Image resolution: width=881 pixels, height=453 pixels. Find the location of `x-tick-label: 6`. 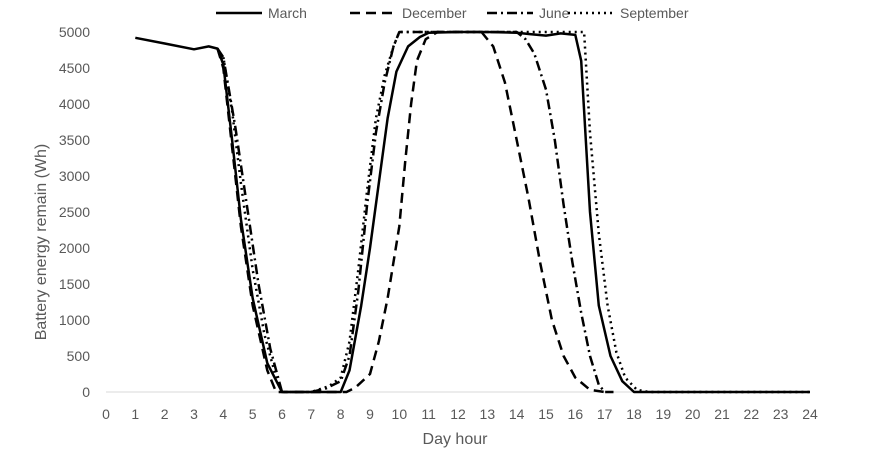

x-tick-label: 6 is located at coordinates (282, 414).